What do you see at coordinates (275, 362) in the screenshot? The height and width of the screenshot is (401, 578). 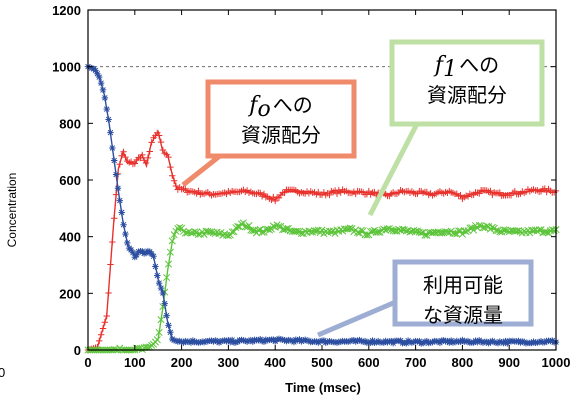 I see `x-tick-label: 400` at bounding box center [275, 362].